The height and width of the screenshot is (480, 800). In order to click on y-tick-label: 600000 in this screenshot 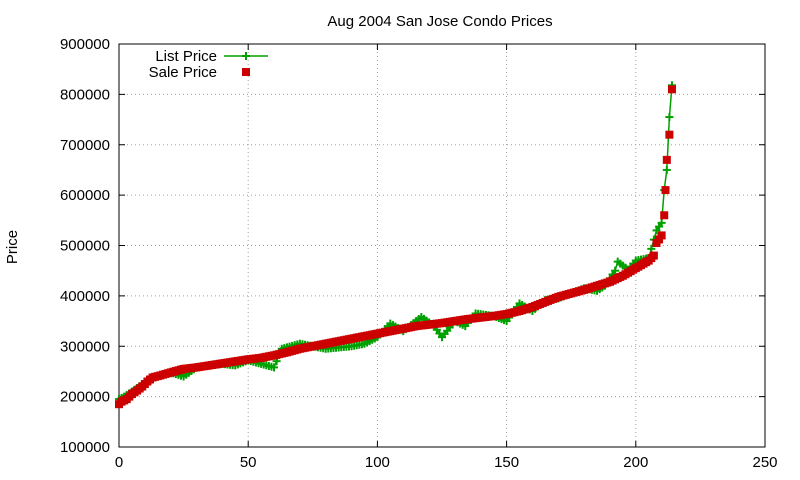, I will do `click(85, 195)`.